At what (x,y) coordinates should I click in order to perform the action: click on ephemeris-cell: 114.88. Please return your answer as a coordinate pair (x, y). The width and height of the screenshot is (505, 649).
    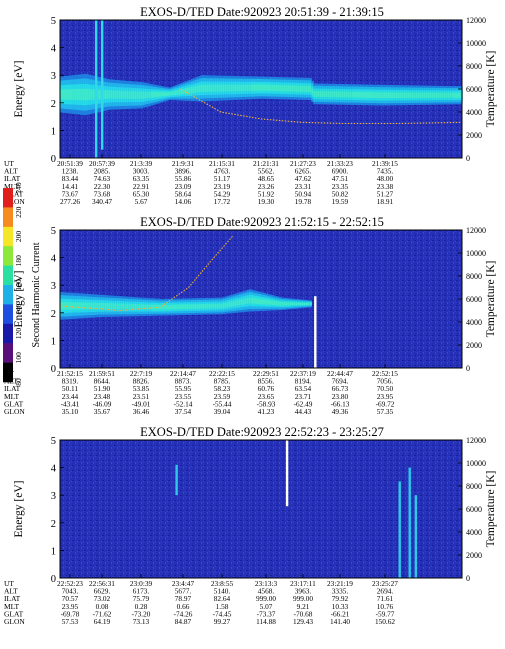
    Looking at the image, I should click on (266, 621).